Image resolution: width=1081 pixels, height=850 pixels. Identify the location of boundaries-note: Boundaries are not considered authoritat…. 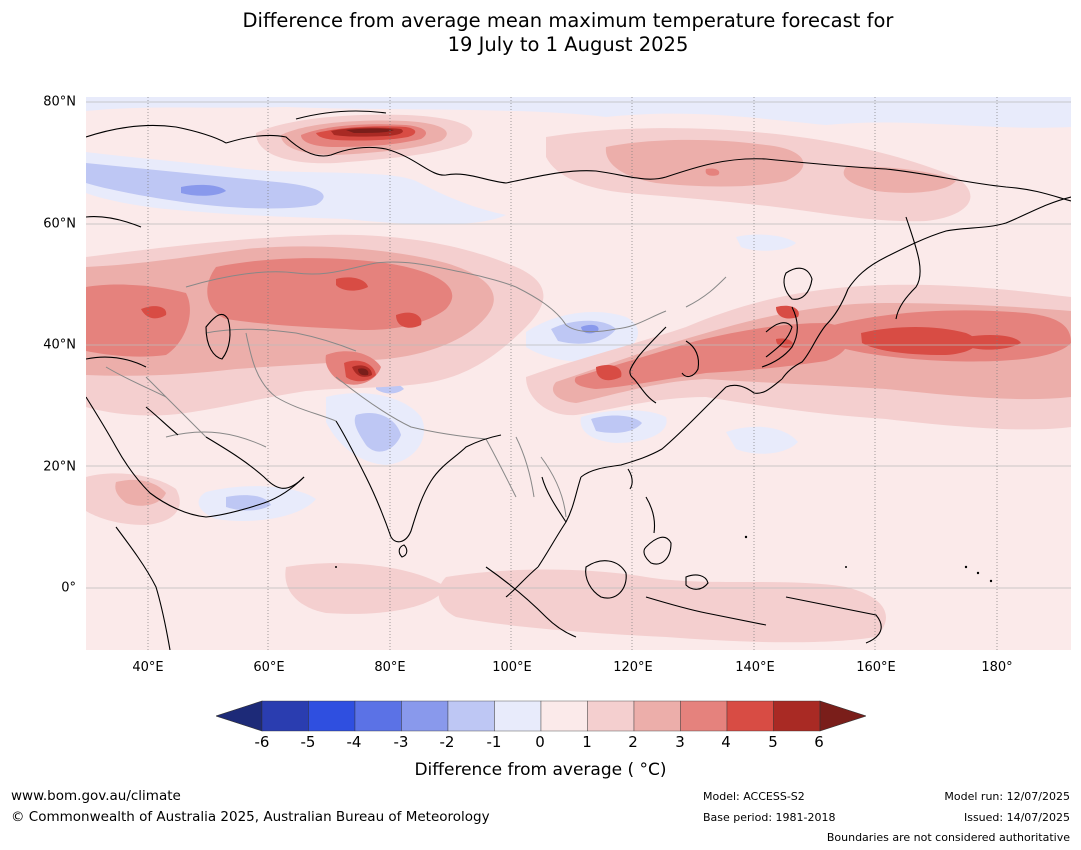
(948, 837).